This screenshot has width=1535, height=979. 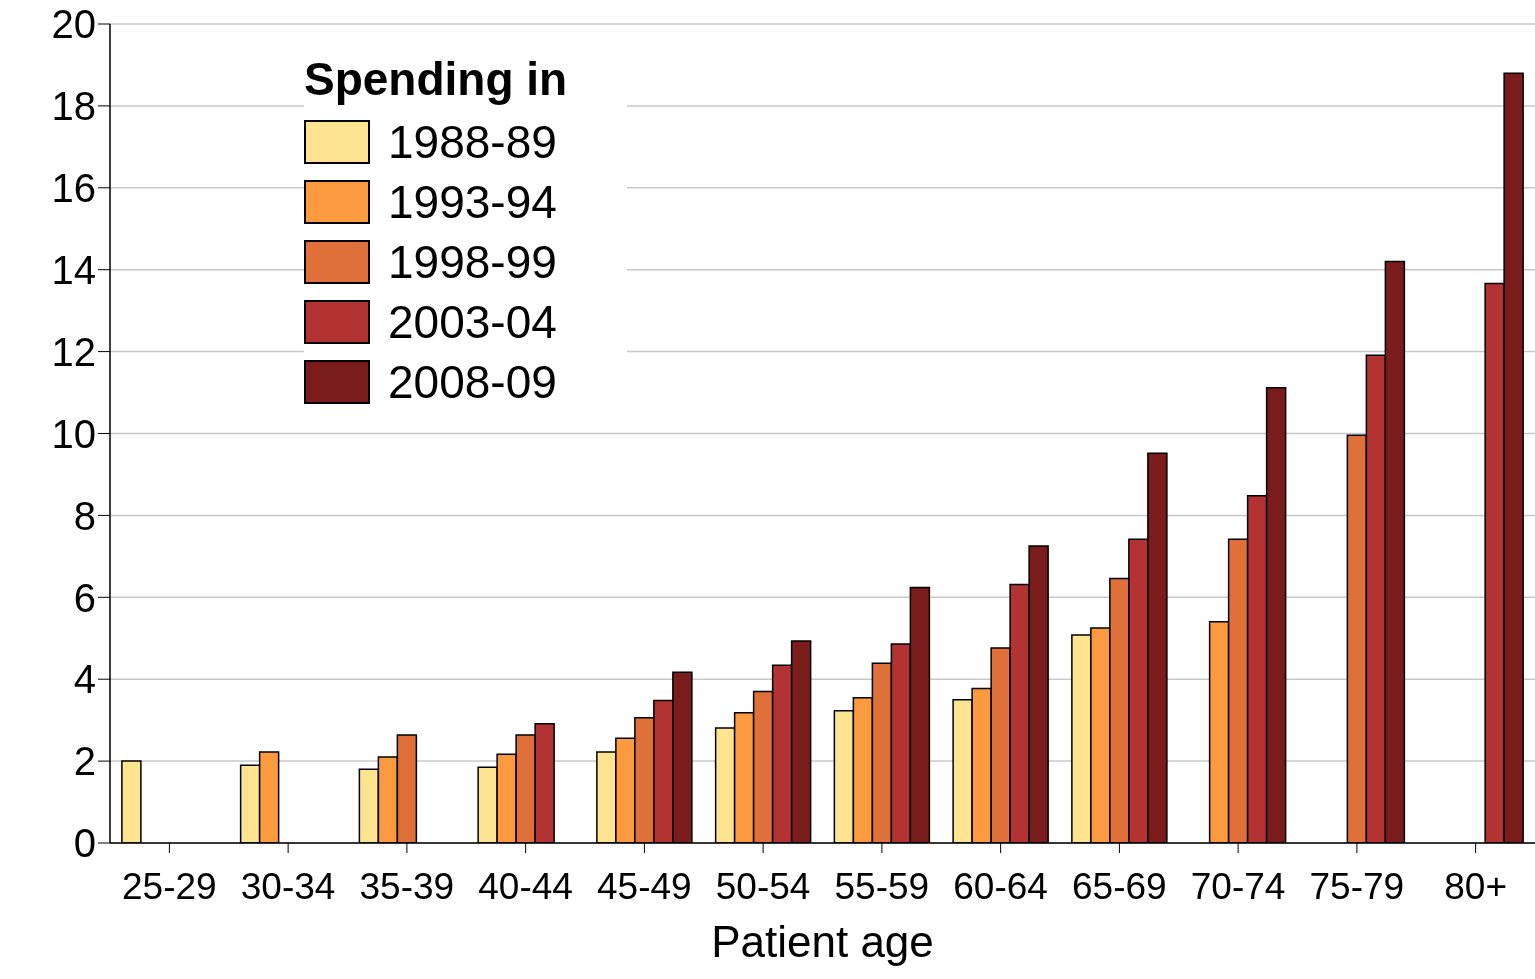 I want to click on y-tick-label: 8, so click(x=84, y=515).